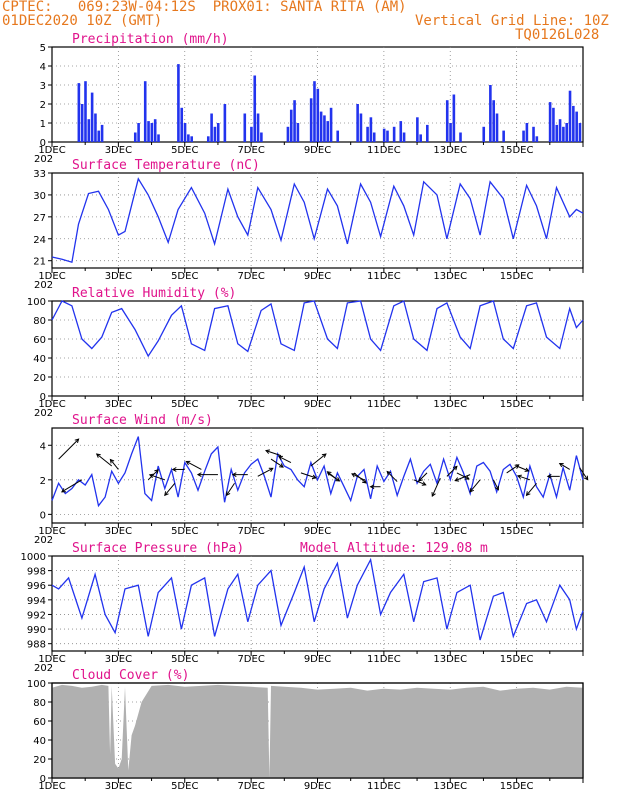 This screenshot has width=618, height=800. What do you see at coordinates (39, 262) in the screenshot?
I see `y-tick-label: 21` at bounding box center [39, 262].